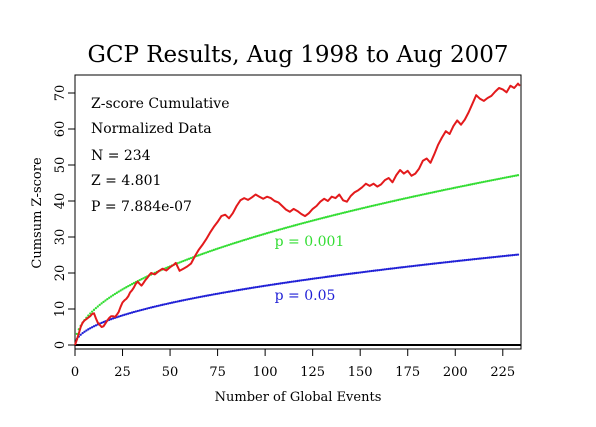  I want to click on y-tick-label: 50, so click(60, 165).